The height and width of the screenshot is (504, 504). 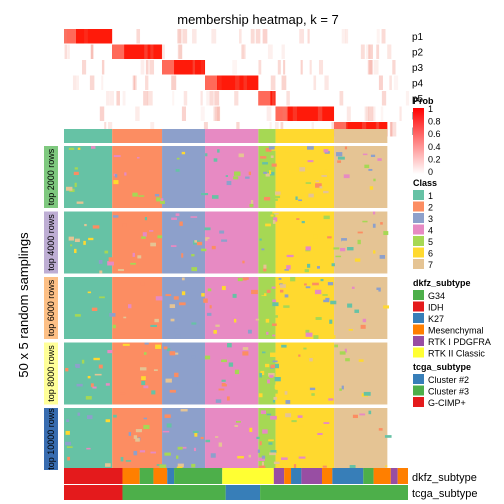 What do you see at coordinates (51, 176) in the screenshot?
I see `split-label-1: top 2000 rows` at bounding box center [51, 176].